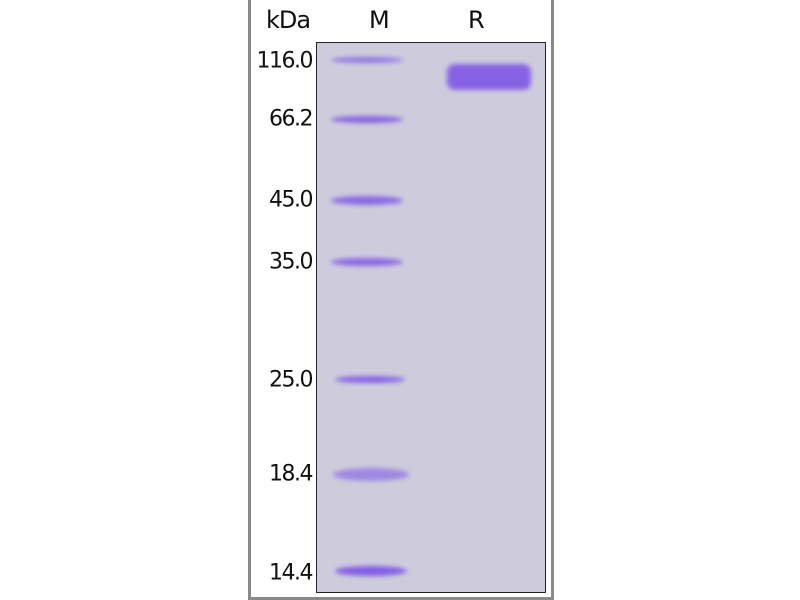  I want to click on marker-weight-label: 25.0, so click(291, 380).